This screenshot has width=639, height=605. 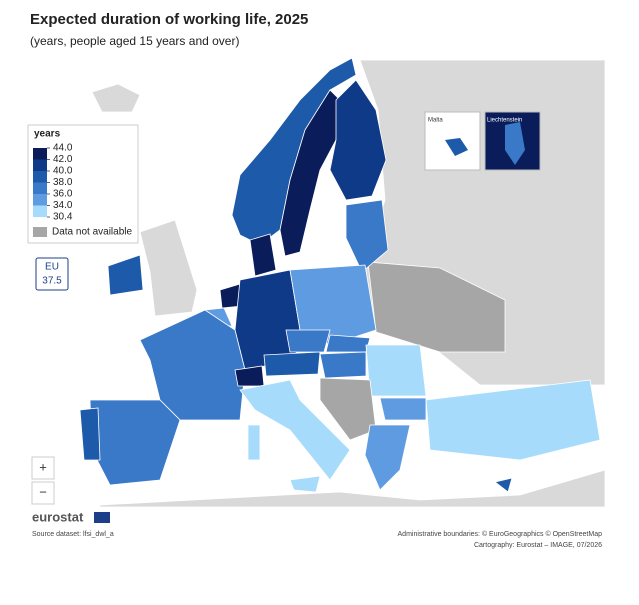 What do you see at coordinates (63, 148) in the screenshot?
I see `legend-label: 44.0` at bounding box center [63, 148].